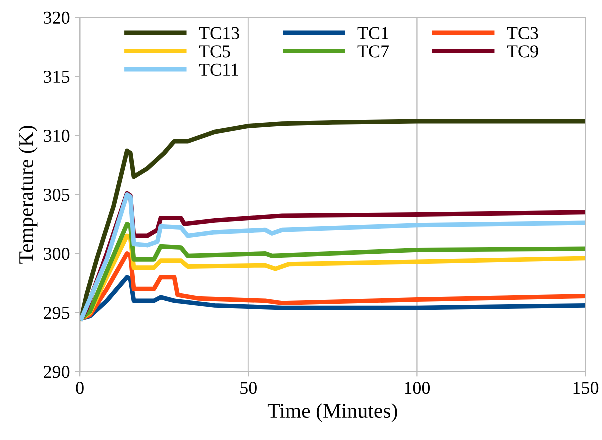 The width and height of the screenshot is (602, 440). What do you see at coordinates (214, 52) in the screenshot?
I see `legend-label: TC5` at bounding box center [214, 52].